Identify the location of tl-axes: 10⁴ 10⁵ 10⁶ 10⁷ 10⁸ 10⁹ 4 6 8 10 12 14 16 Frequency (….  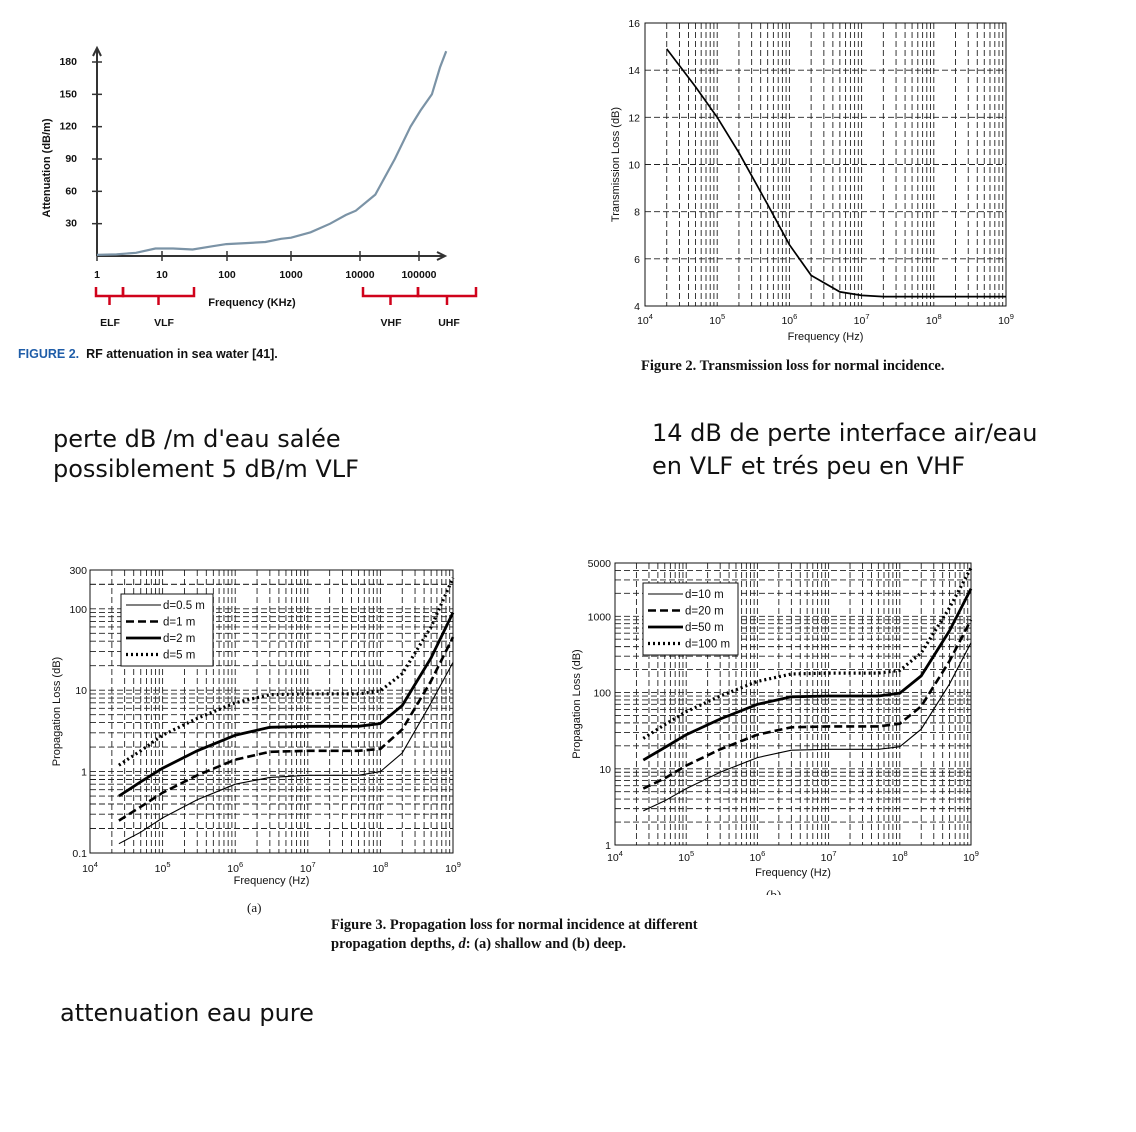
(812, 180).